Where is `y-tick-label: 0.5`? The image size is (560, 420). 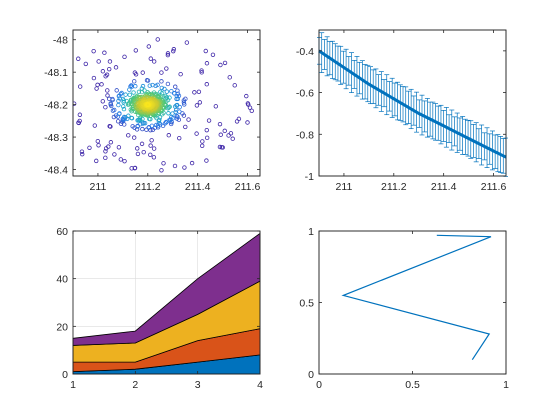
y-tick-label: 0.5 is located at coordinates (306, 304).